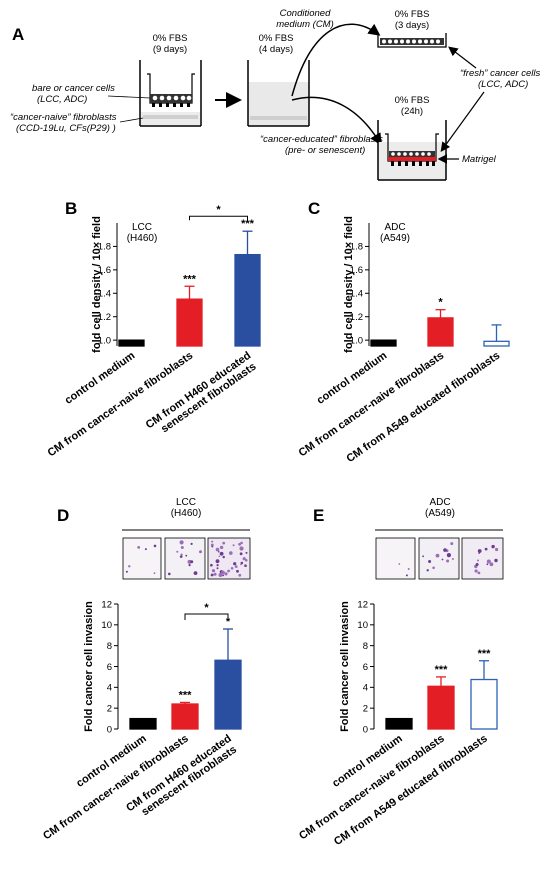 The width and height of the screenshot is (550, 872). I want to click on coculture-well, so click(170, 93).